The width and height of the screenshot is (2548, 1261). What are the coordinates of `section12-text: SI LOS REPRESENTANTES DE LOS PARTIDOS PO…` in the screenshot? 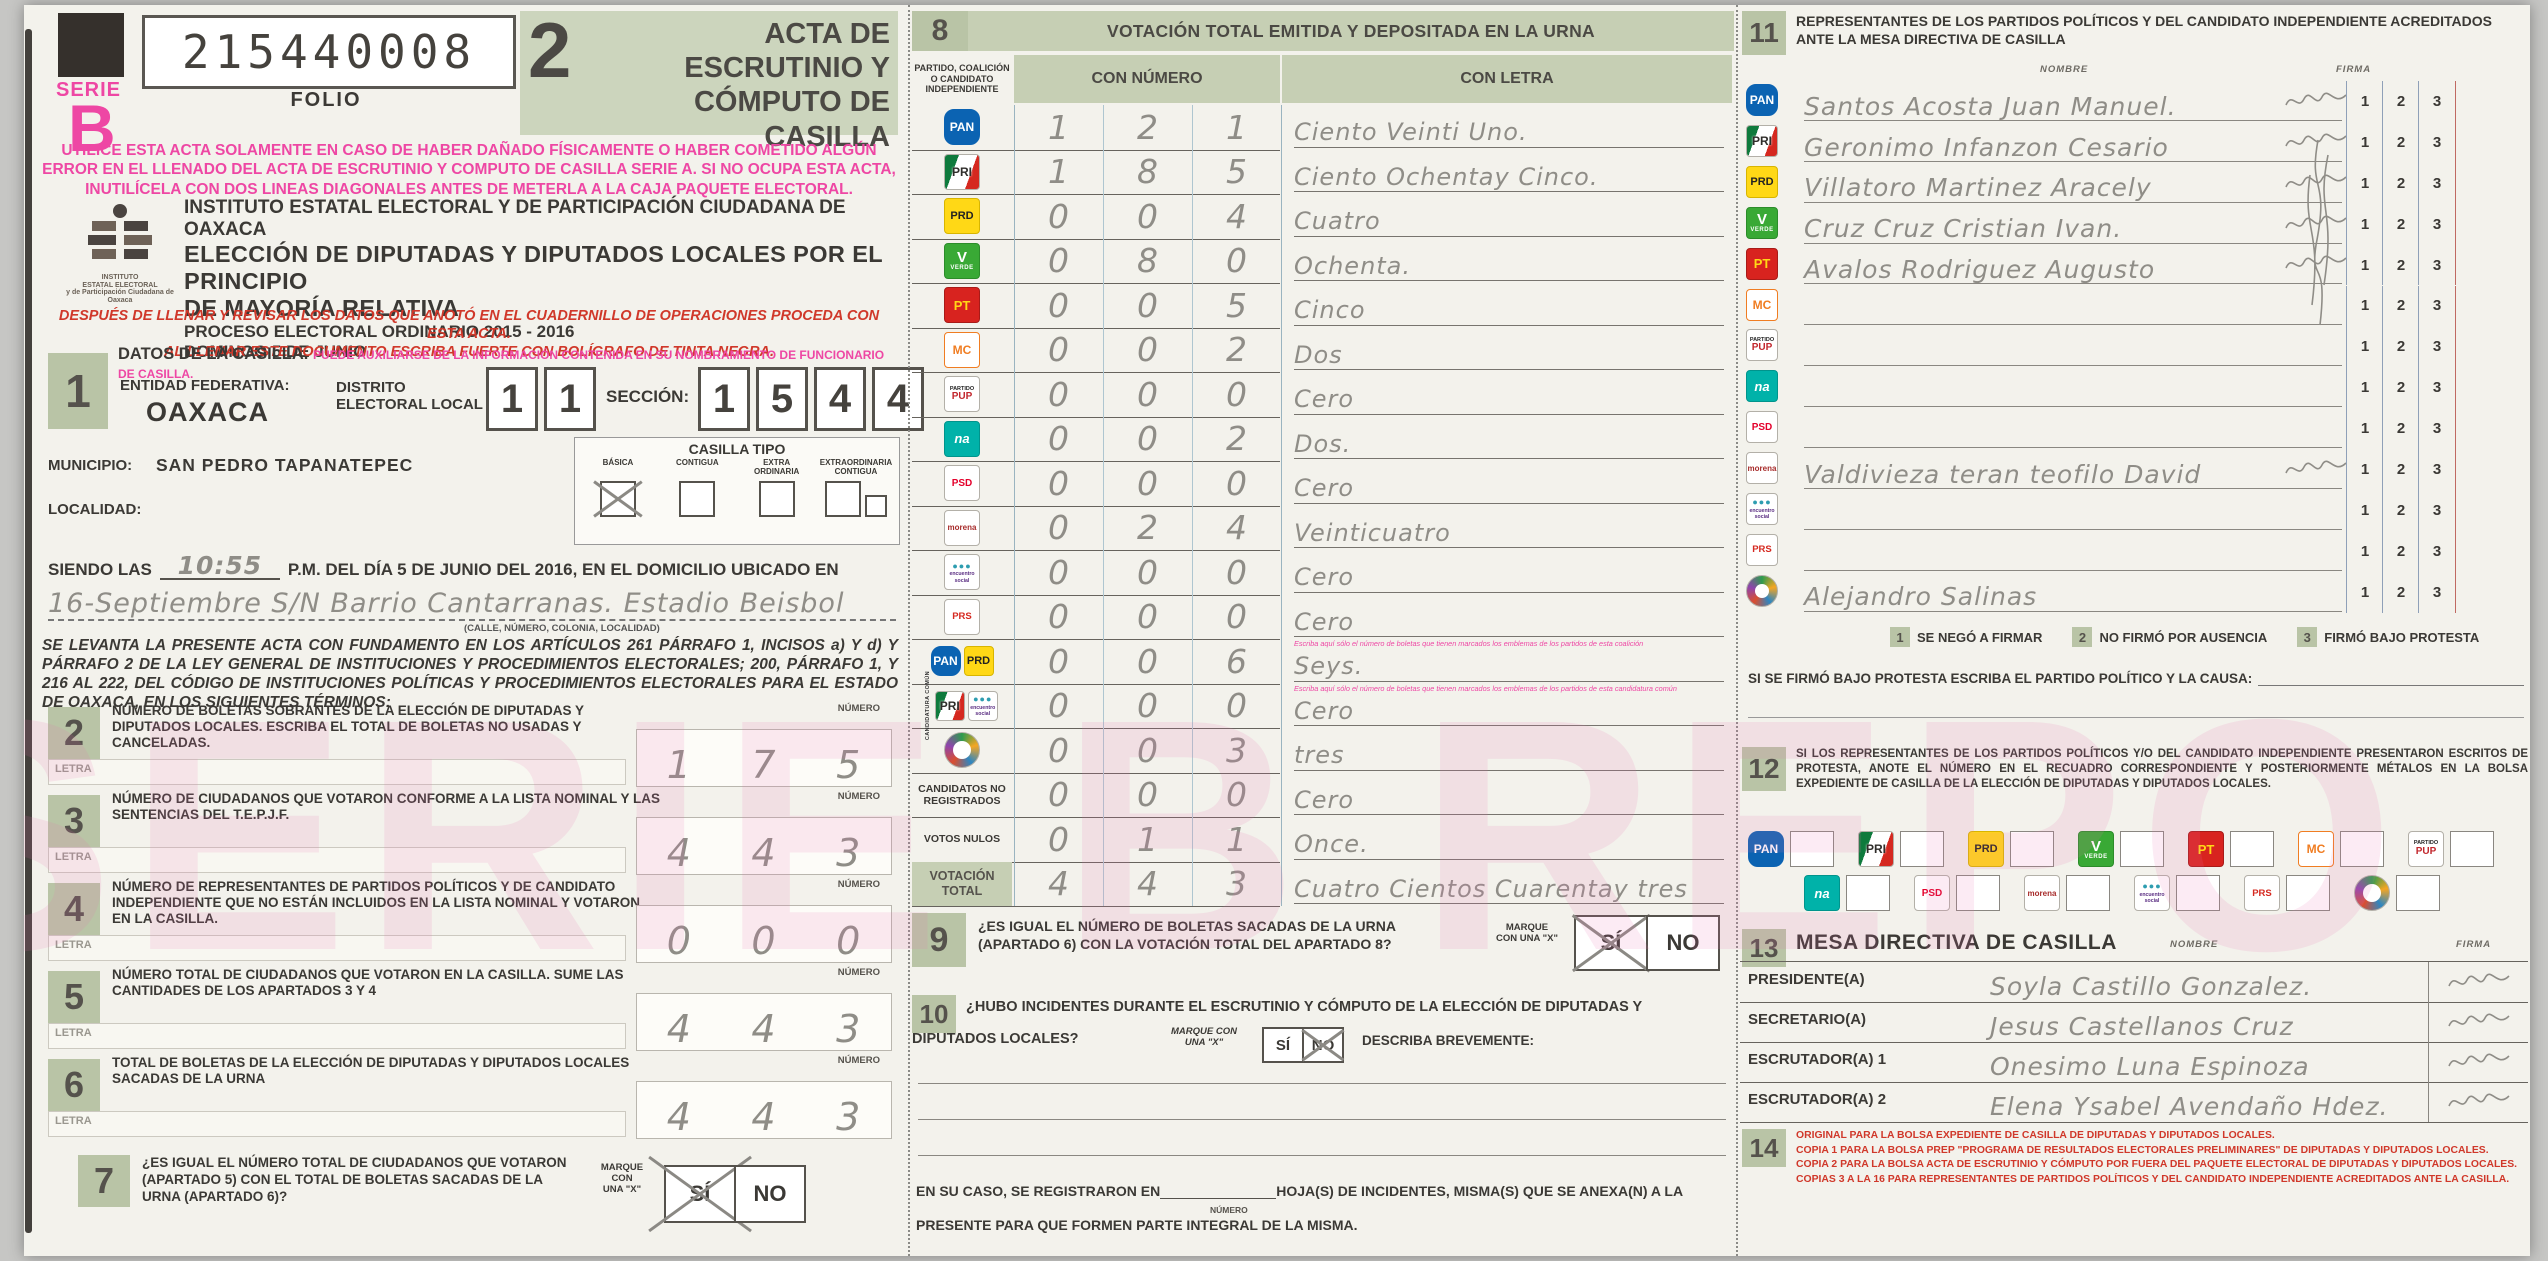 It's located at (2162, 769).